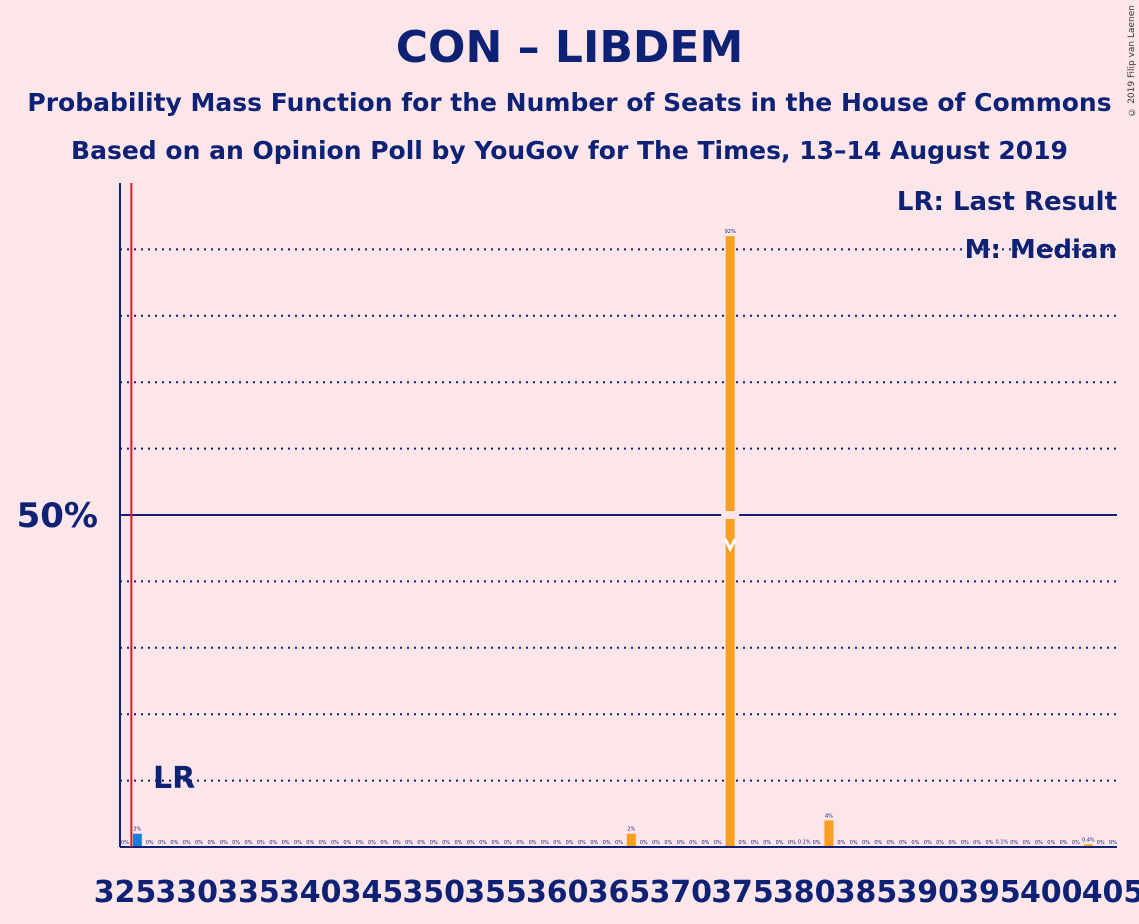  I want to click on data-label-329: 0%, so click(174, 843).